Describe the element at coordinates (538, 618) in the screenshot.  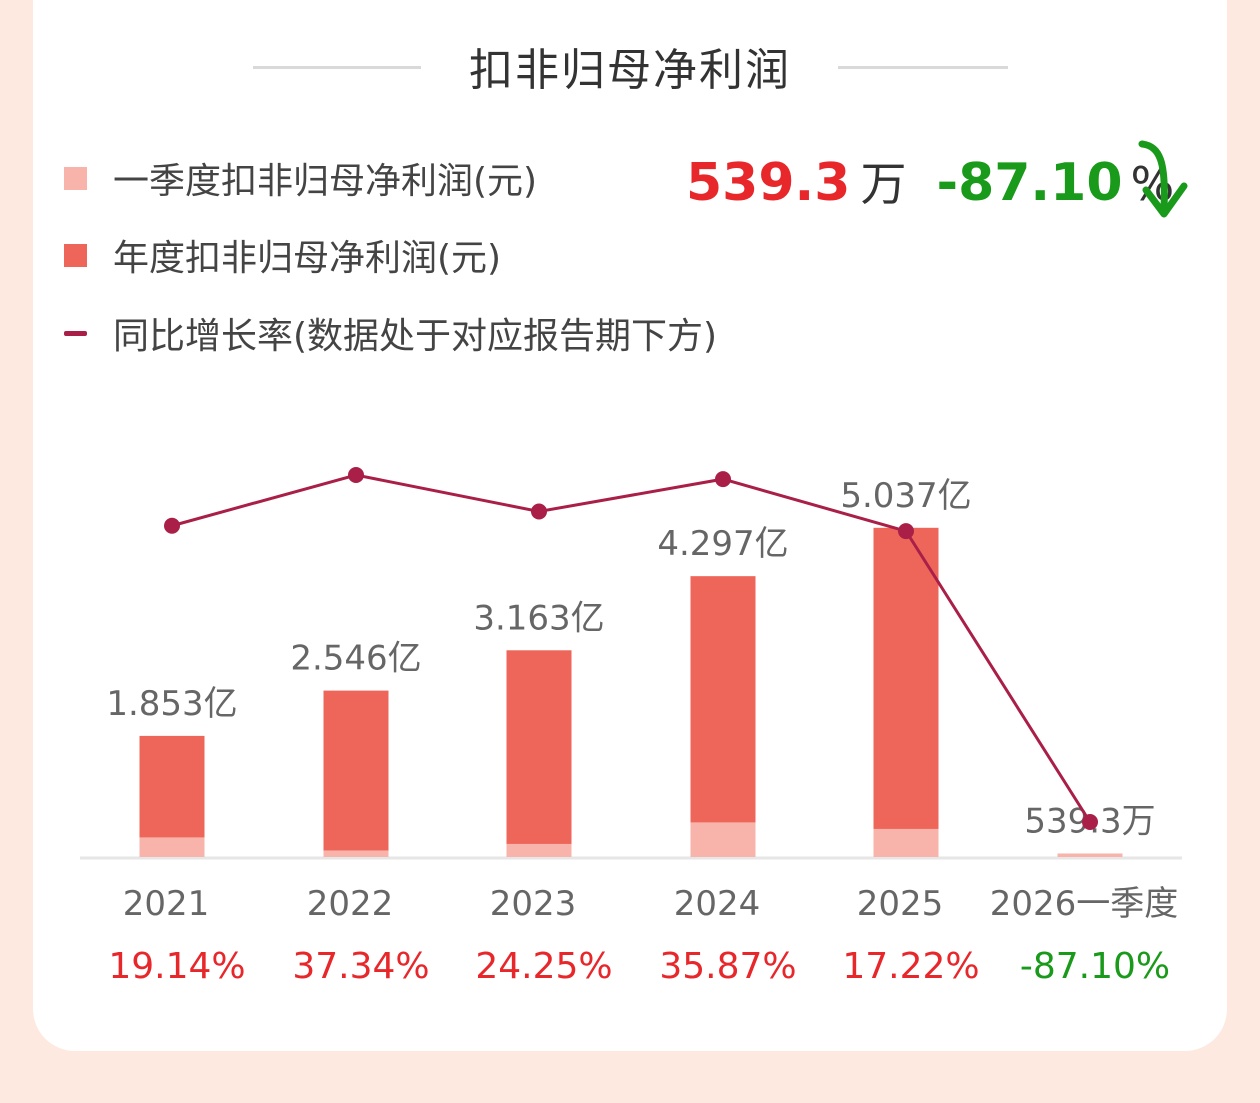
I see `bar-value-label: 3.163亿` at that location.